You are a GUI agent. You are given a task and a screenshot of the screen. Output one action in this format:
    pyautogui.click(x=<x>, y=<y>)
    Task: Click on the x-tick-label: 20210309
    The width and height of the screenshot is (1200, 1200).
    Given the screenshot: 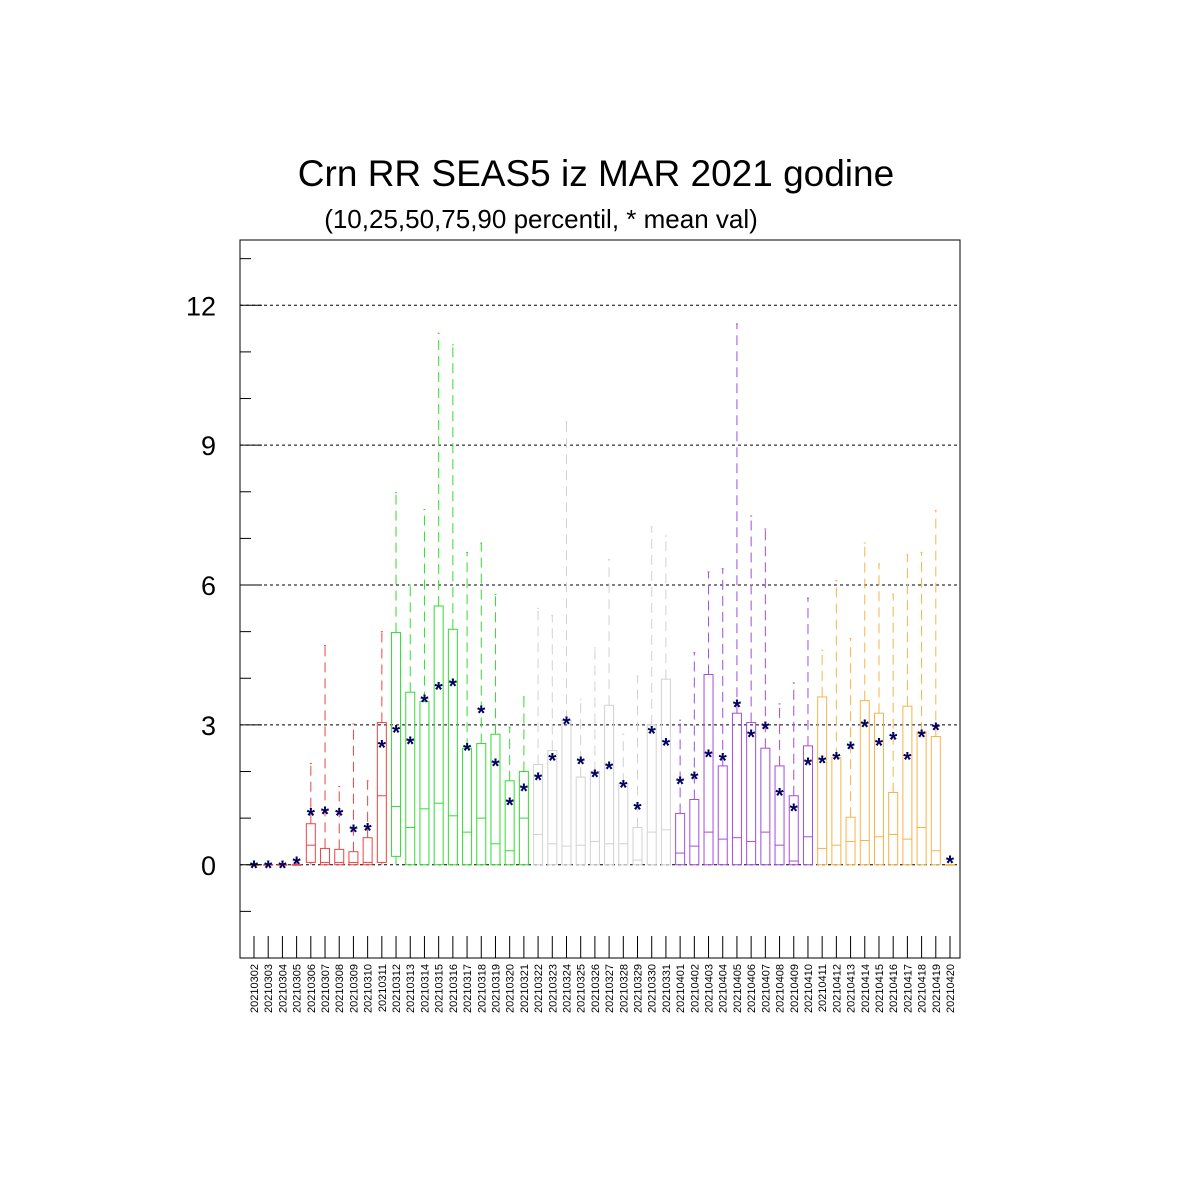 What is the action you would take?
    pyautogui.click(x=354, y=988)
    